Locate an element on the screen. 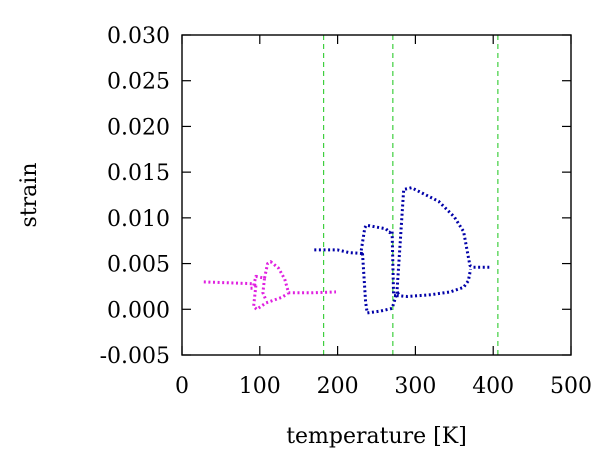 This screenshot has width=606, height=462. y-tick-label: 0.000 is located at coordinates (138, 310).